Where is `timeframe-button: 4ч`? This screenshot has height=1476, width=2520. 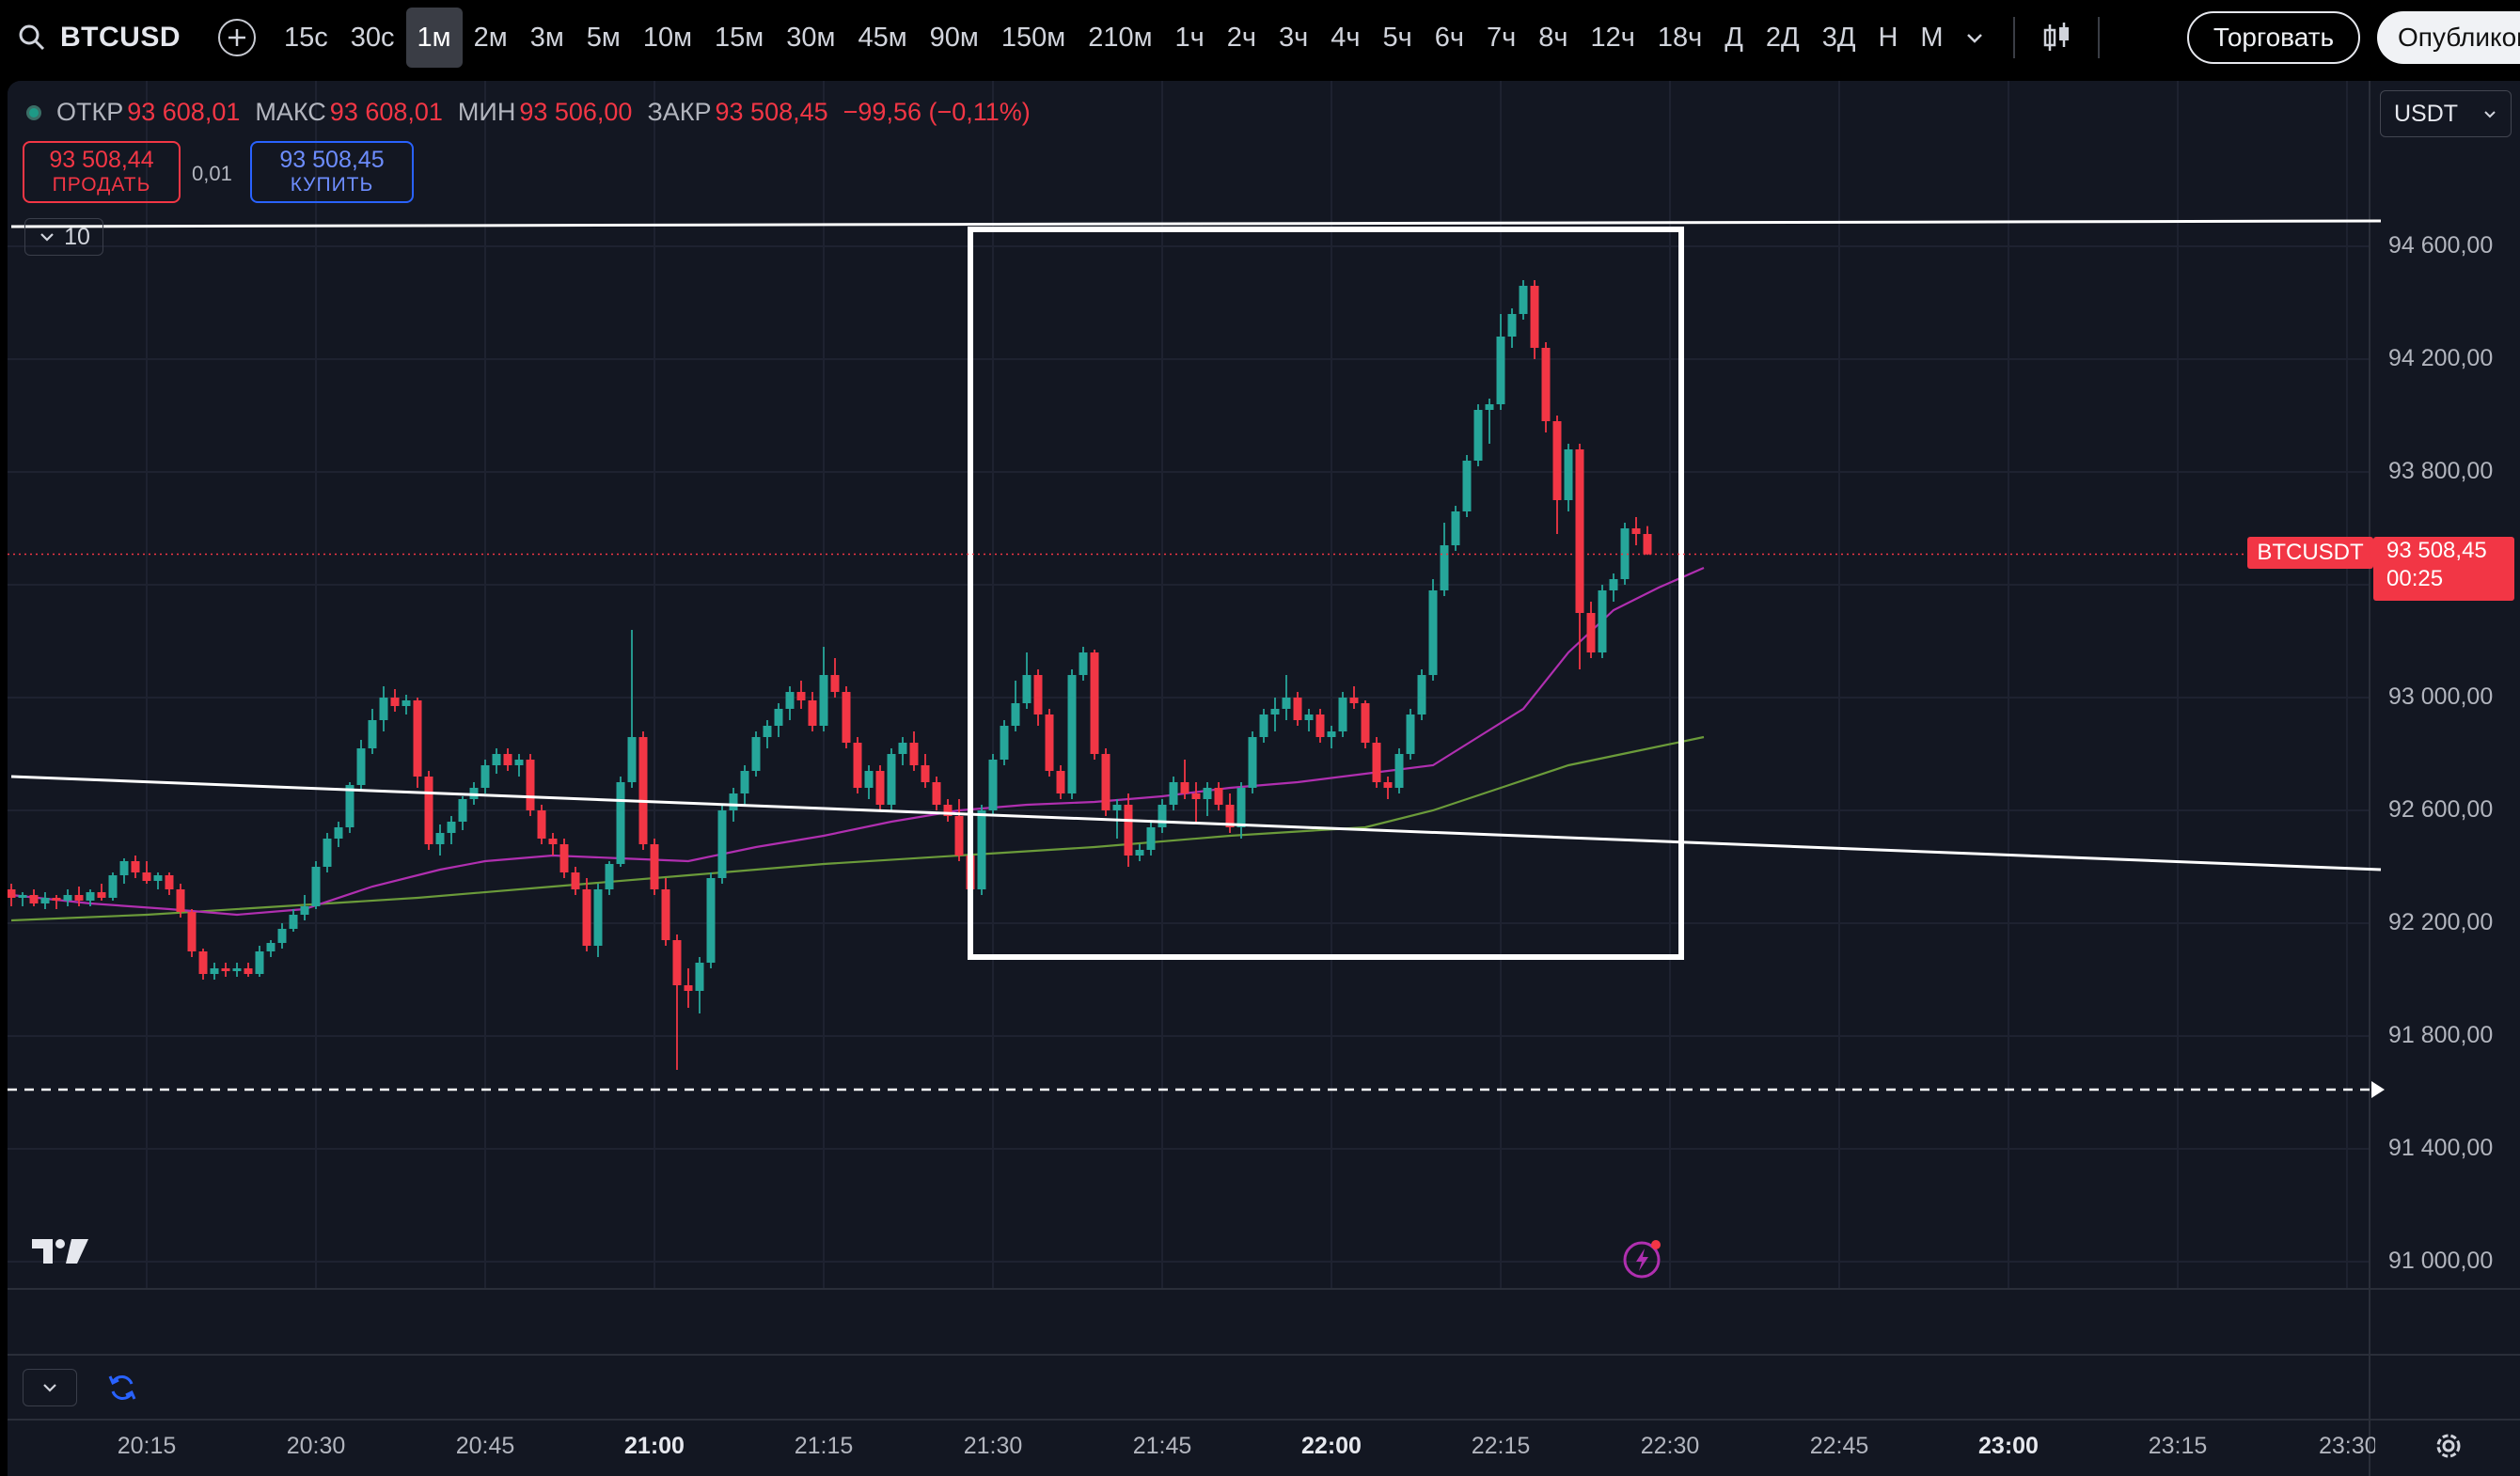 timeframe-button: 4ч is located at coordinates (1346, 38).